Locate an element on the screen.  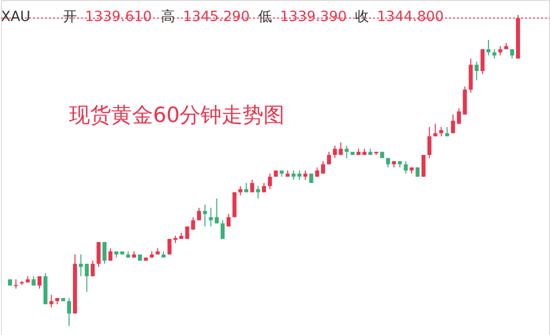
annotation: 开 1339.610 is located at coordinates (107, 17).